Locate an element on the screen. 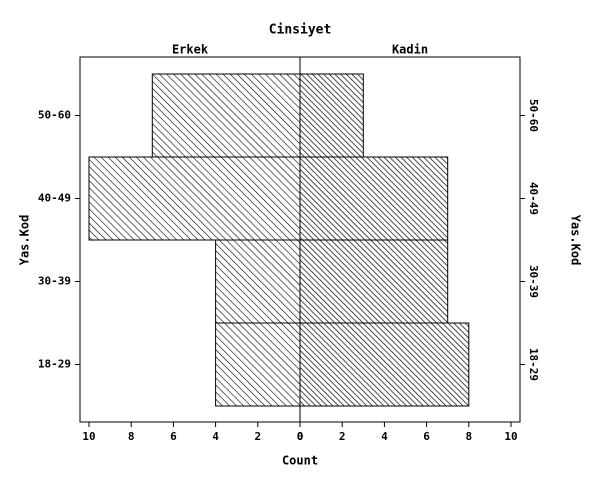 This screenshot has height=479, width=600. y-axis-label-right: Yas.Kod is located at coordinates (576, 240).